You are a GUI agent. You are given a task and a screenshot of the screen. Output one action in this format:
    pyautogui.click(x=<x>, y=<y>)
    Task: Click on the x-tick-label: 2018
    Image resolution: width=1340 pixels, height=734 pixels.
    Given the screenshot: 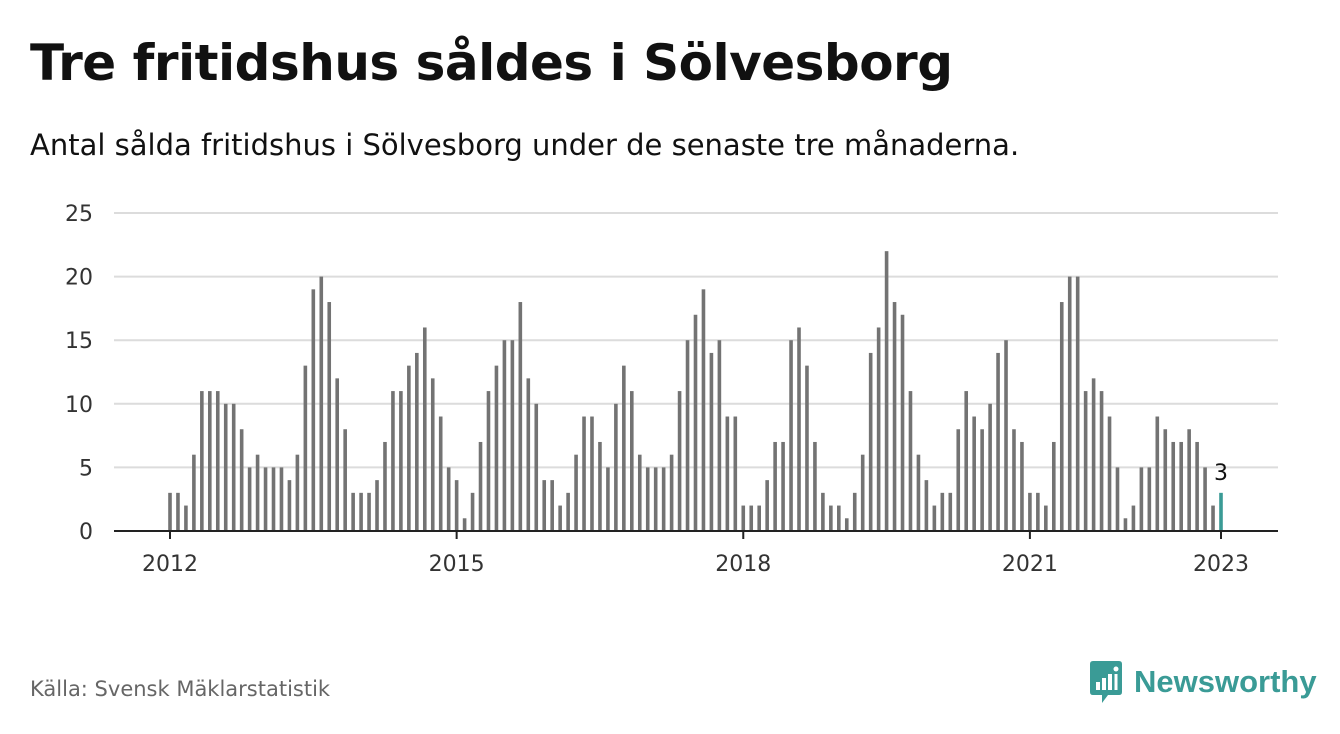 What is the action you would take?
    pyautogui.click(x=743, y=564)
    